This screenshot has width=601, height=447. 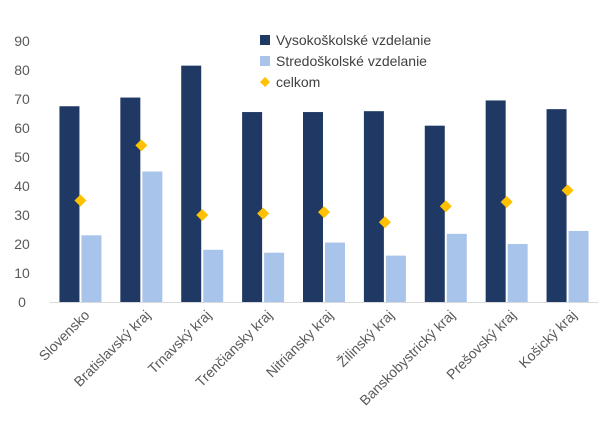 What do you see at coordinates (22, 244) in the screenshot?
I see `y-tick-label: 20` at bounding box center [22, 244].